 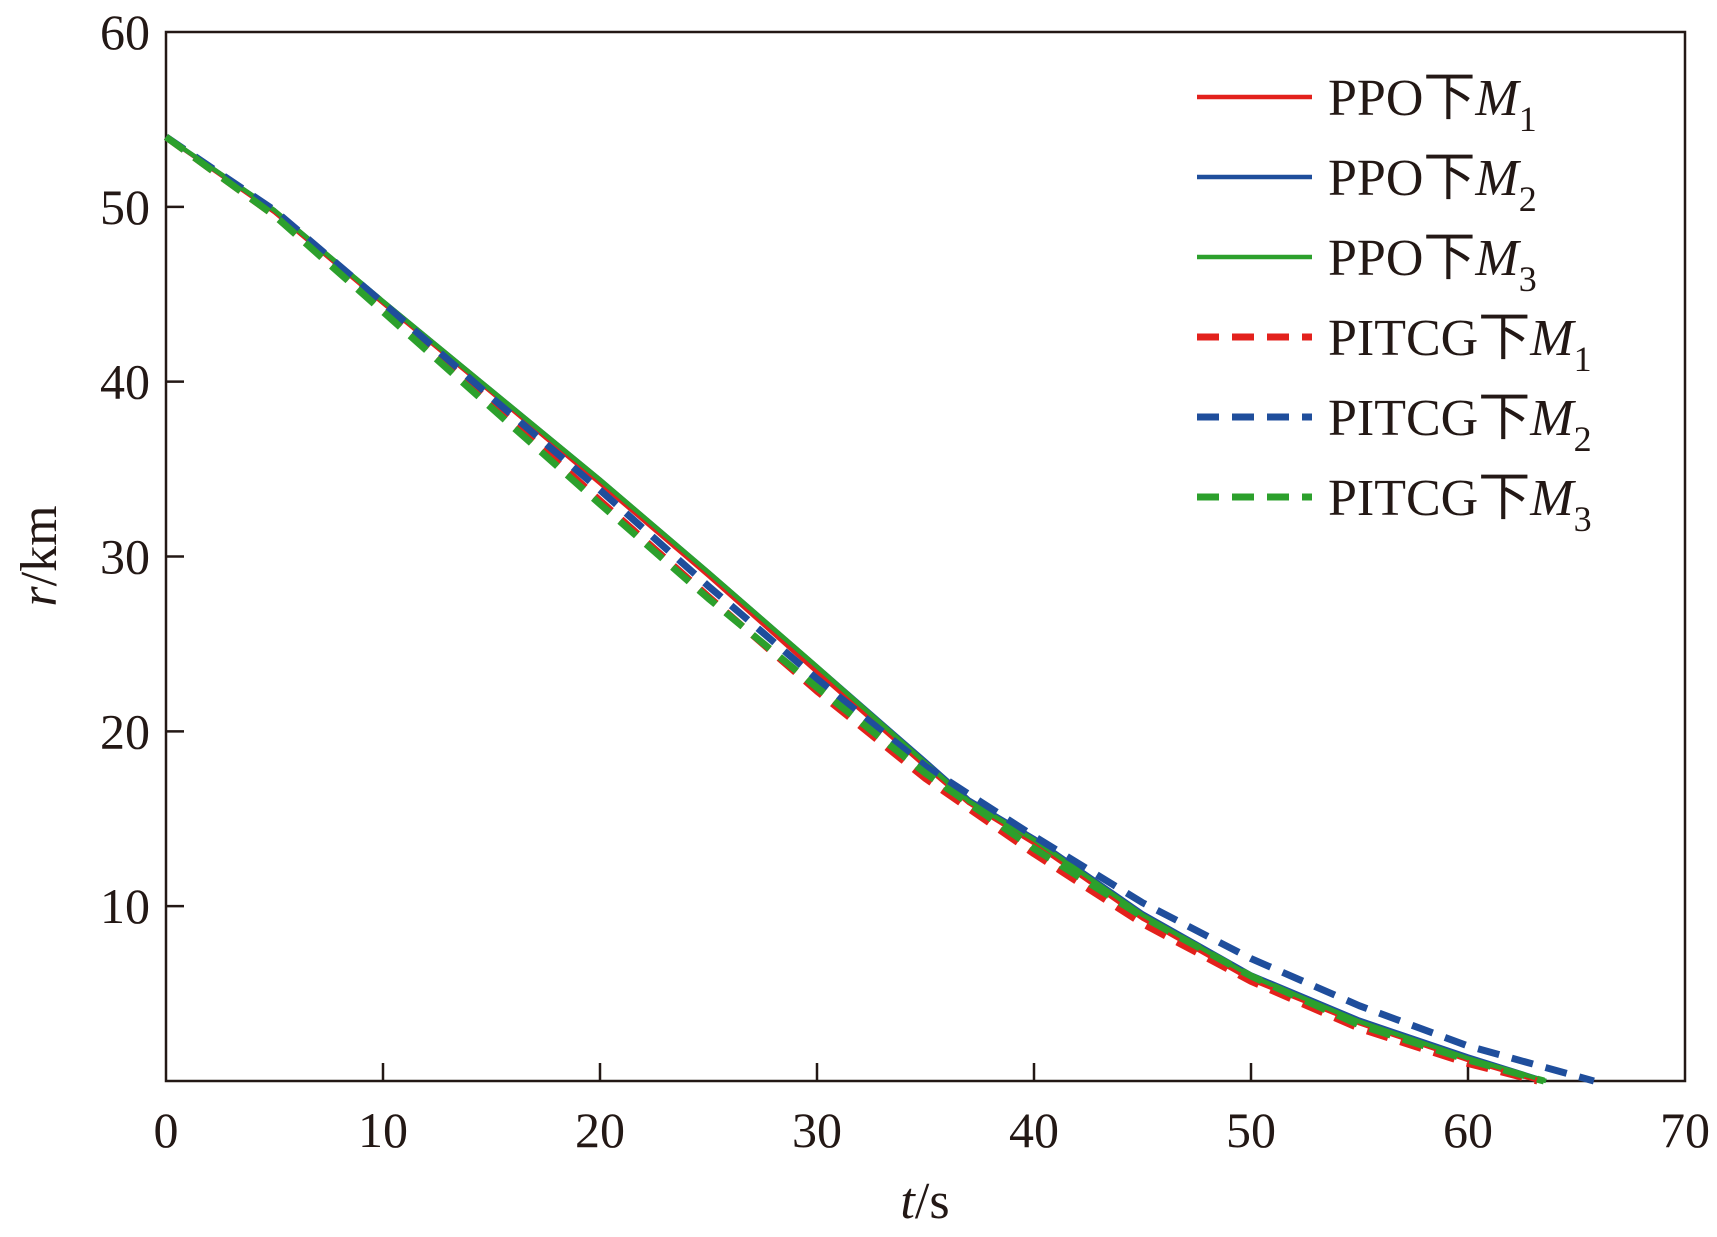 What do you see at coordinates (125, 906) in the screenshot?
I see `y-tick-label: 10` at bounding box center [125, 906].